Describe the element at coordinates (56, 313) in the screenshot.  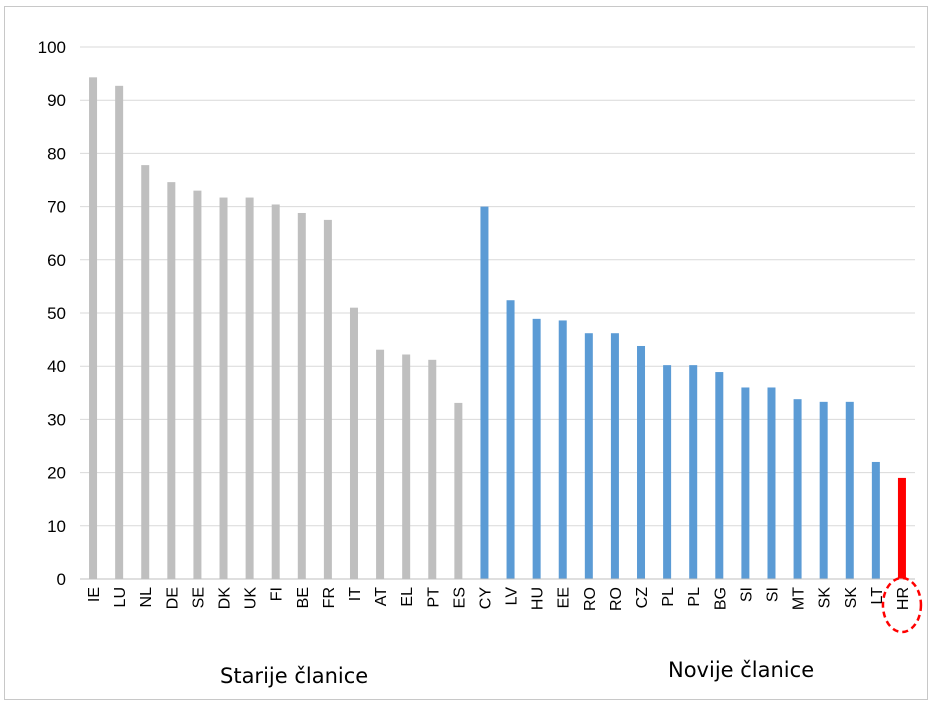
I see `y-tick-label: 50` at that location.